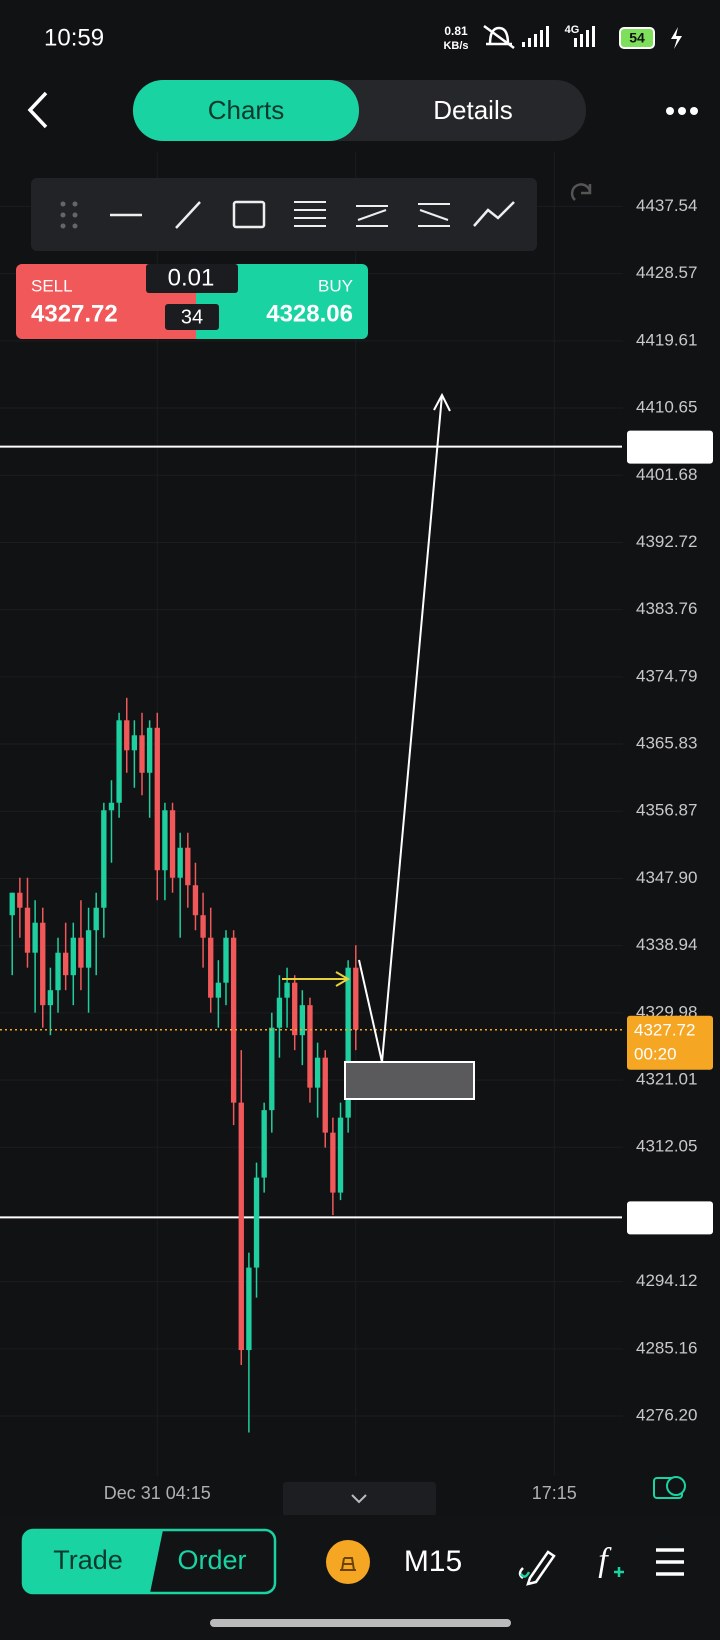  What do you see at coordinates (676, 1486) in the screenshot?
I see `layout-button-badge` at bounding box center [676, 1486].